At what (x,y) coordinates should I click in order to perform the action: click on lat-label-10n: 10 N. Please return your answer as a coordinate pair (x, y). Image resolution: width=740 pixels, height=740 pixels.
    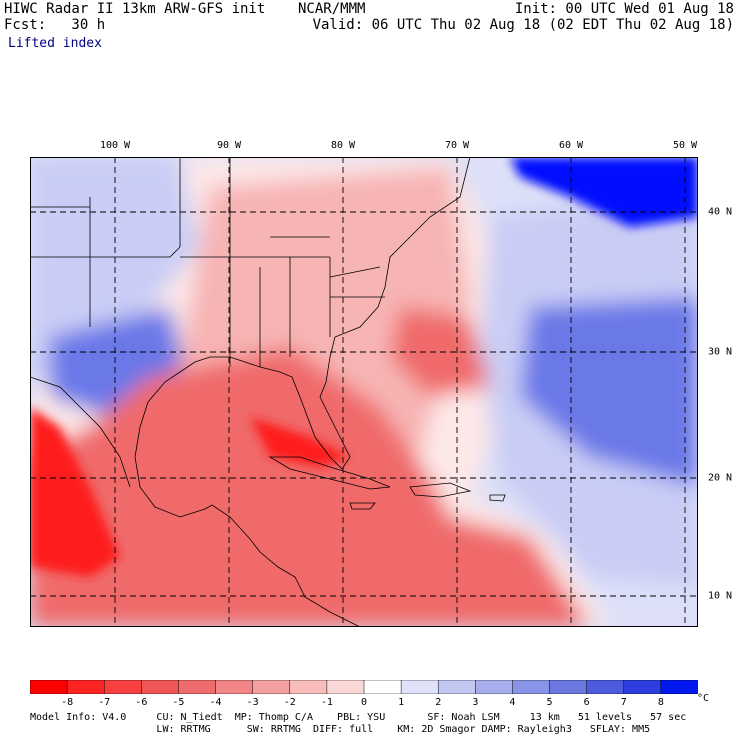
    Looking at the image, I should click on (720, 596).